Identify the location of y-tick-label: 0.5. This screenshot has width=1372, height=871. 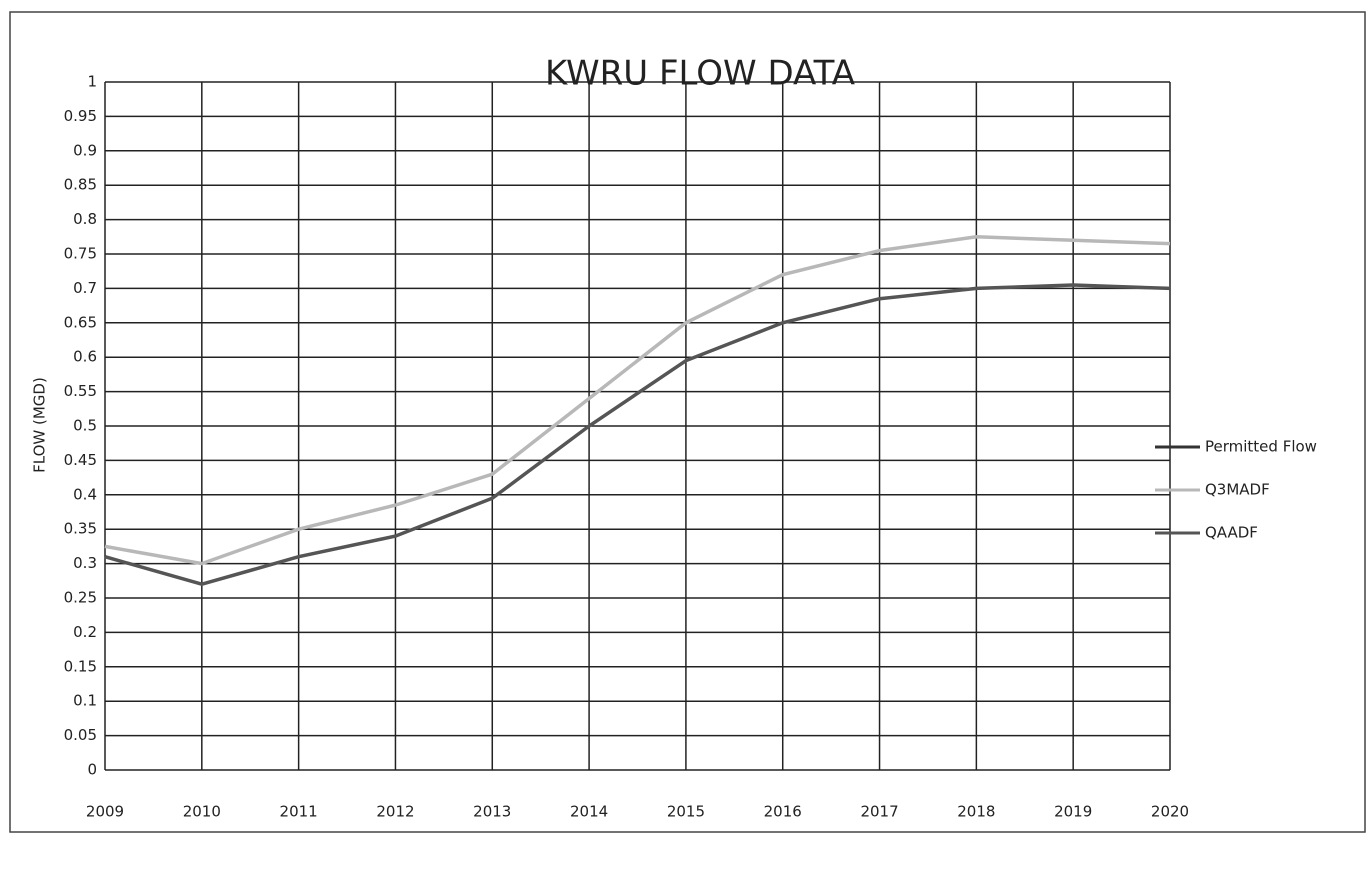
(85, 426).